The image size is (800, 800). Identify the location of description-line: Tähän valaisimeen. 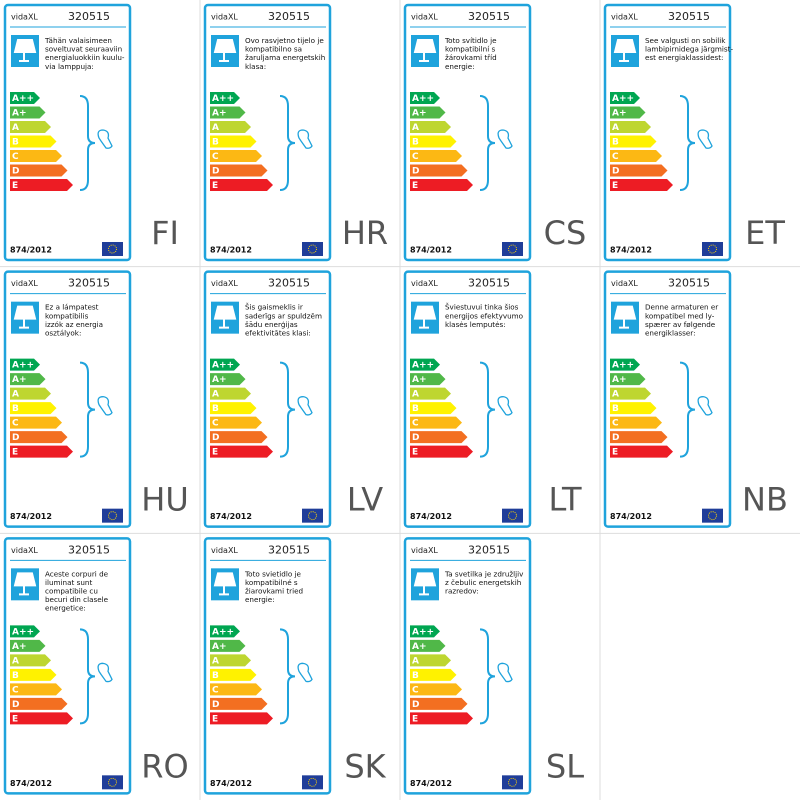
(78, 40).